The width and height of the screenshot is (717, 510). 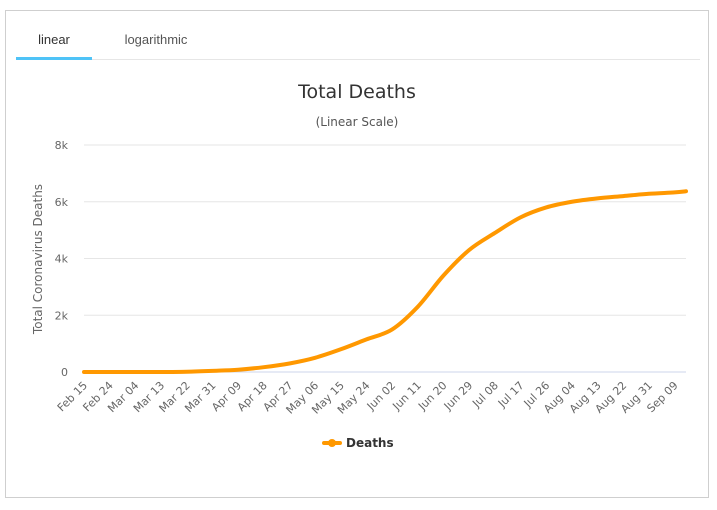 I want to click on legend: Deaths, so click(x=358, y=443).